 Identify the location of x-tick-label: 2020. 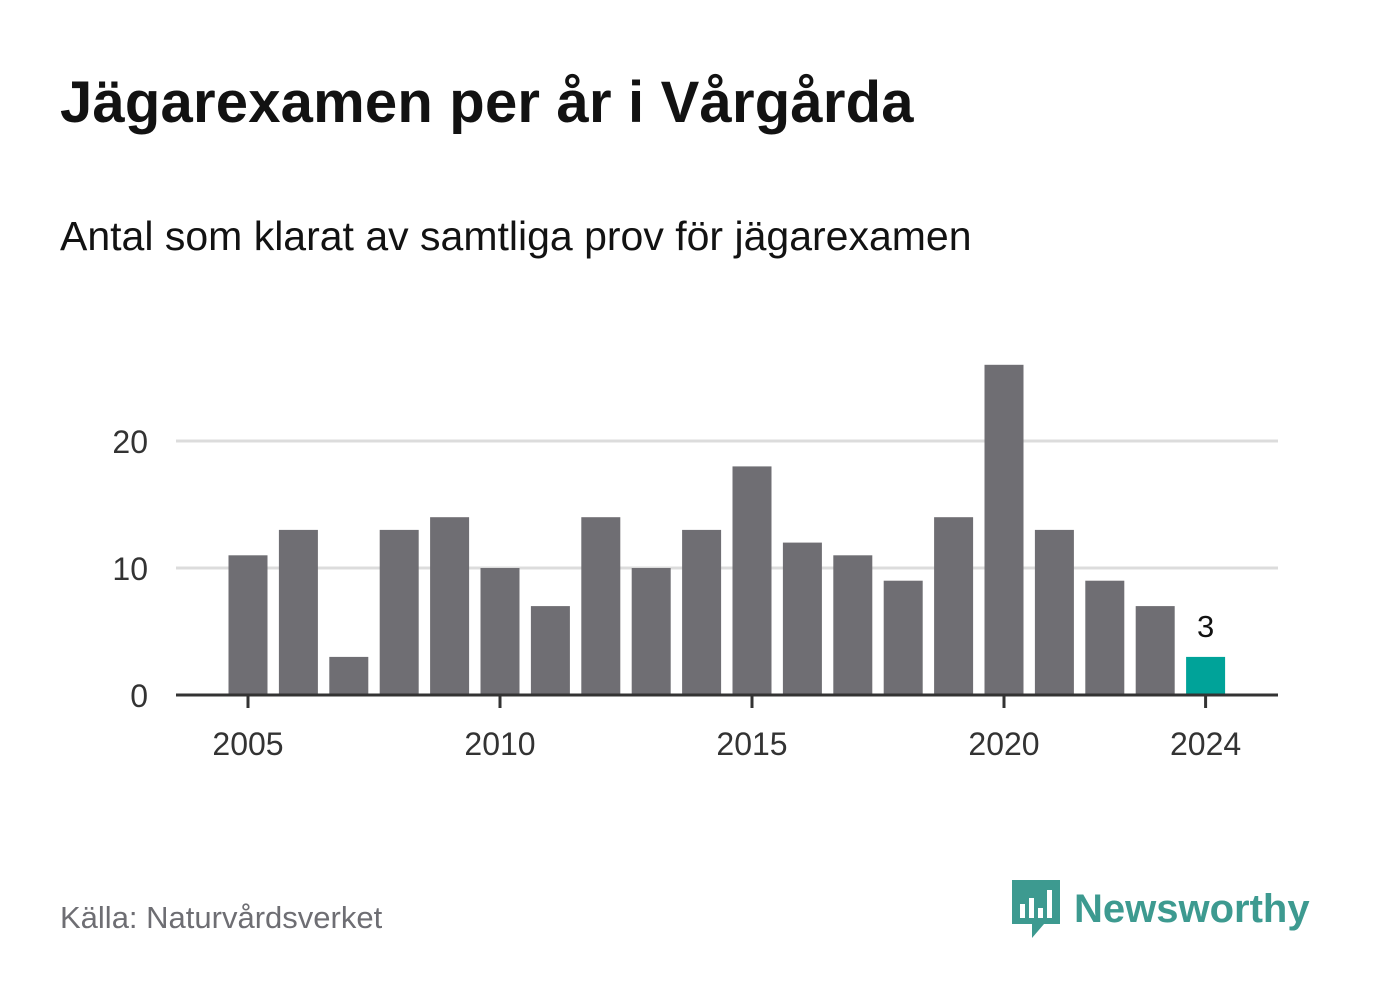
(1003, 744).